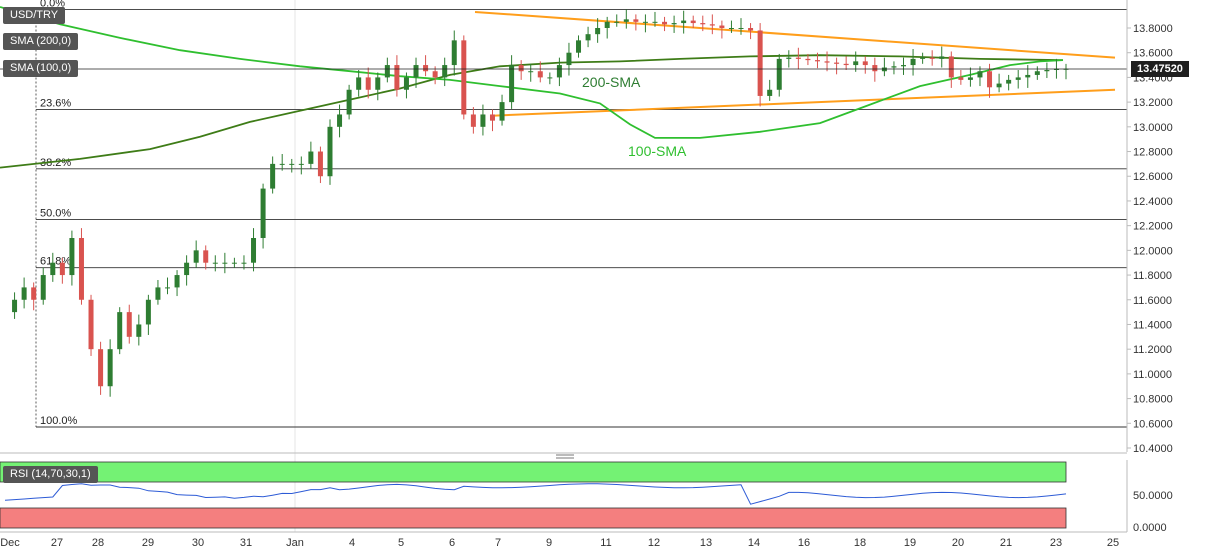  I want to click on time-tick: 7, so click(498, 543).